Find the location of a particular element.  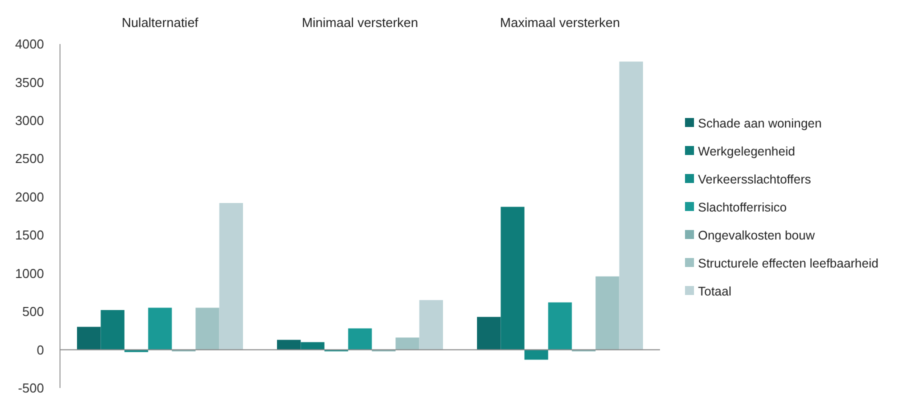

y-tick-label: 1000 is located at coordinates (29, 273).